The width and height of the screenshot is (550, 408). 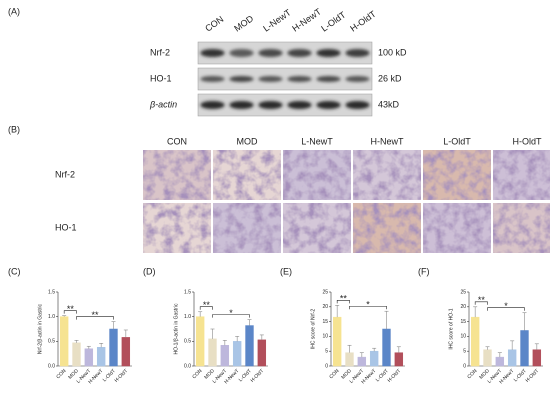 I want to click on lane-label: L-OldT, so click(x=333, y=21).